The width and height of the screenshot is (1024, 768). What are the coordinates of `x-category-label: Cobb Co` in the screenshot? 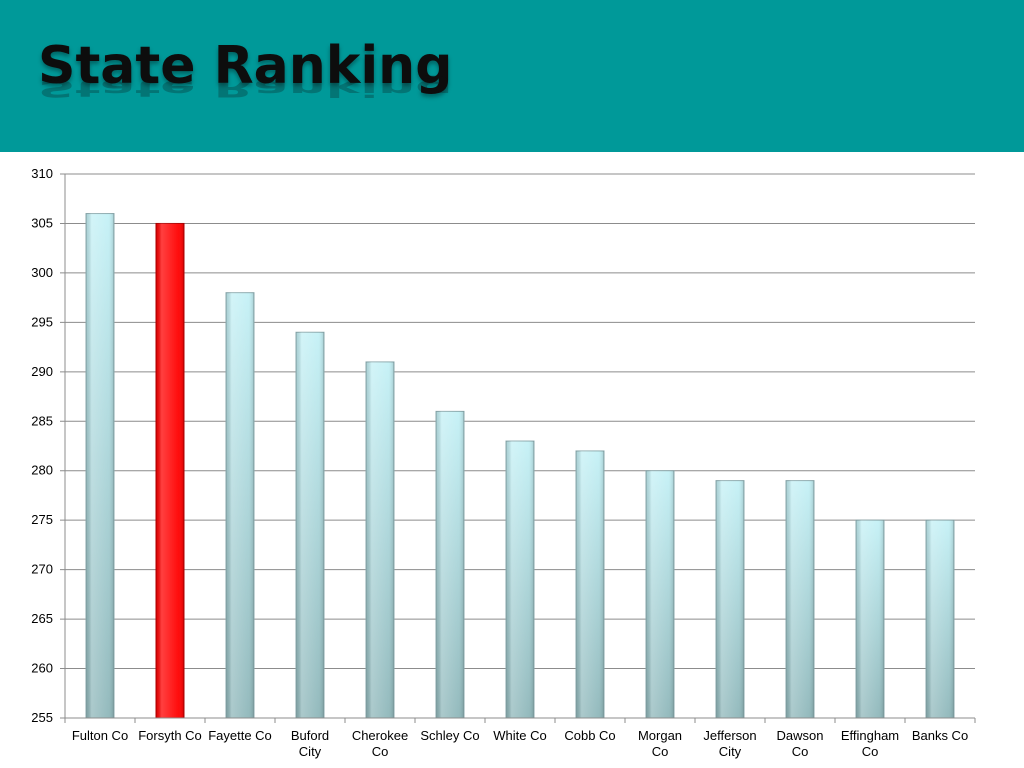 It's located at (589, 735).